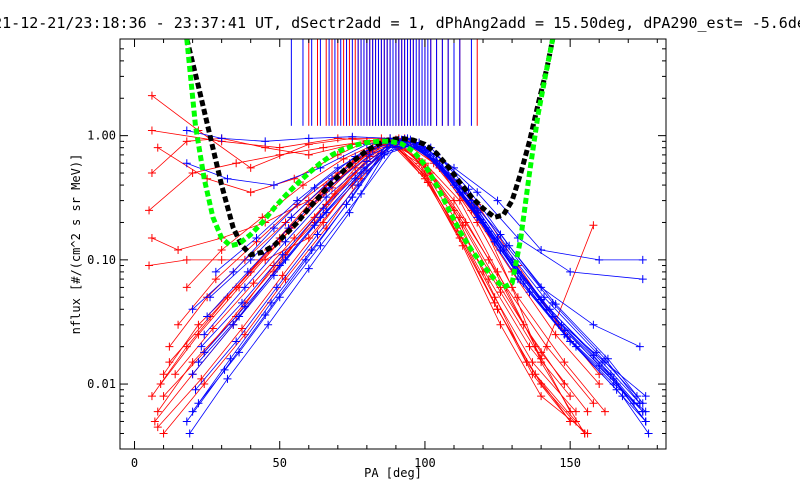 The image size is (800, 500). What do you see at coordinates (101, 260) in the screenshot?
I see `y-tick-label-1: 0.10` at bounding box center [101, 260].